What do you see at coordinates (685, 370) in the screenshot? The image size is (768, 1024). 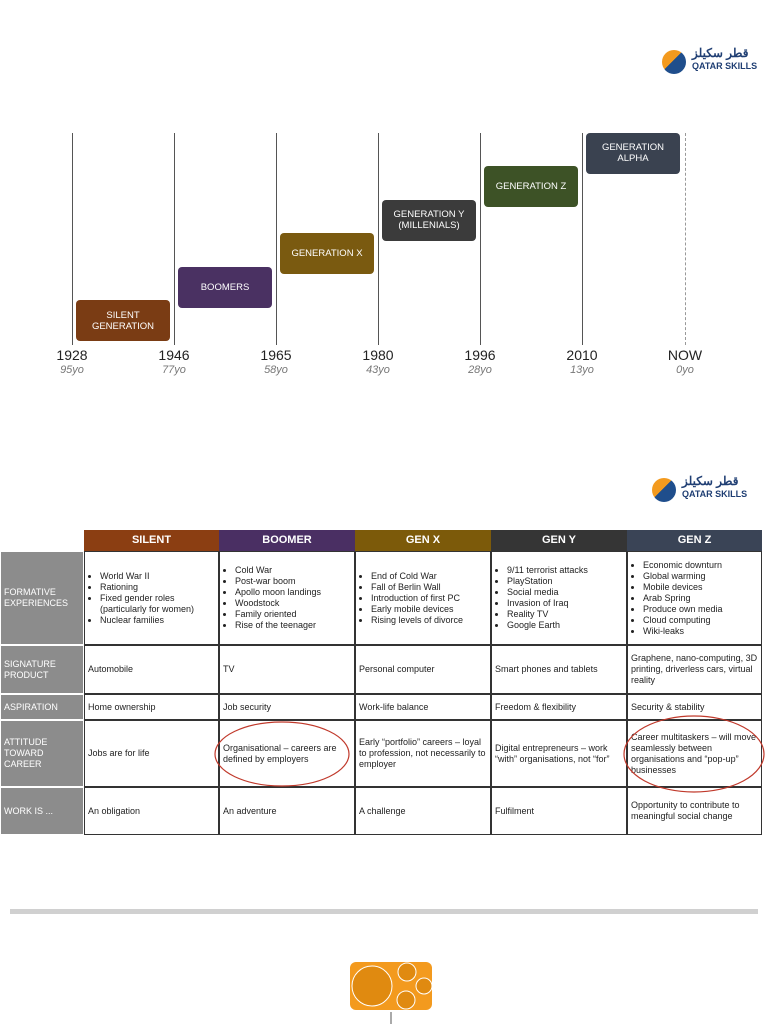 I see `age: 0yo` at bounding box center [685, 370].